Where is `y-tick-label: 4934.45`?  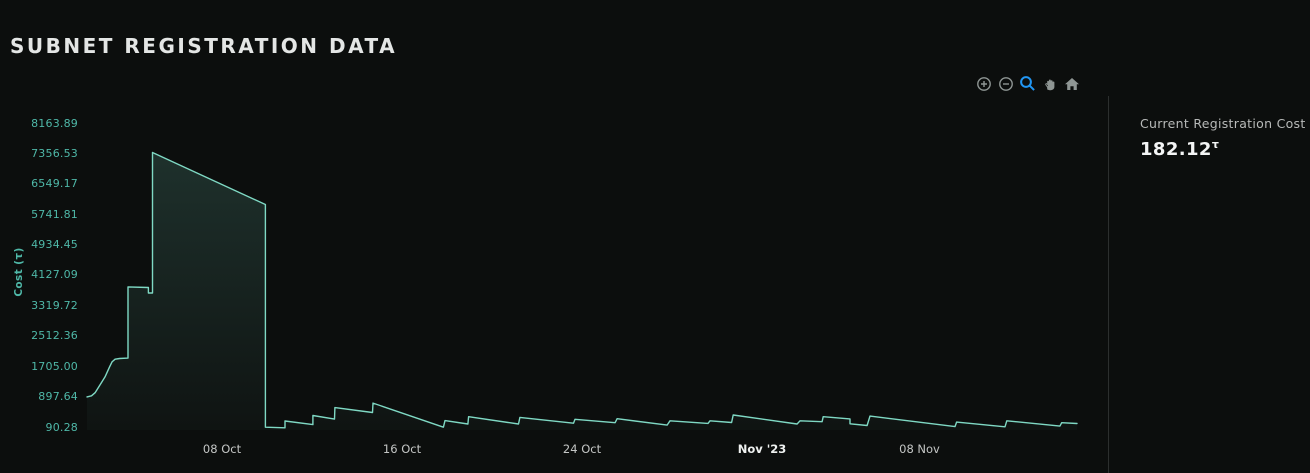
y-tick-label: 4934.45 is located at coordinates (54, 245).